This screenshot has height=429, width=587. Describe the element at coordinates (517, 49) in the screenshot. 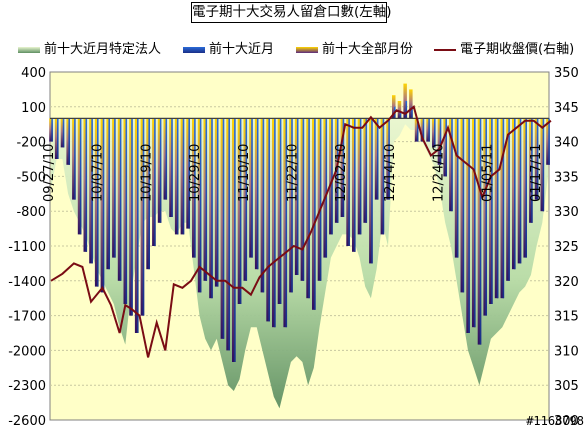

I see `legend-label-close-price: 電子期收盤價(右軸)` at that location.